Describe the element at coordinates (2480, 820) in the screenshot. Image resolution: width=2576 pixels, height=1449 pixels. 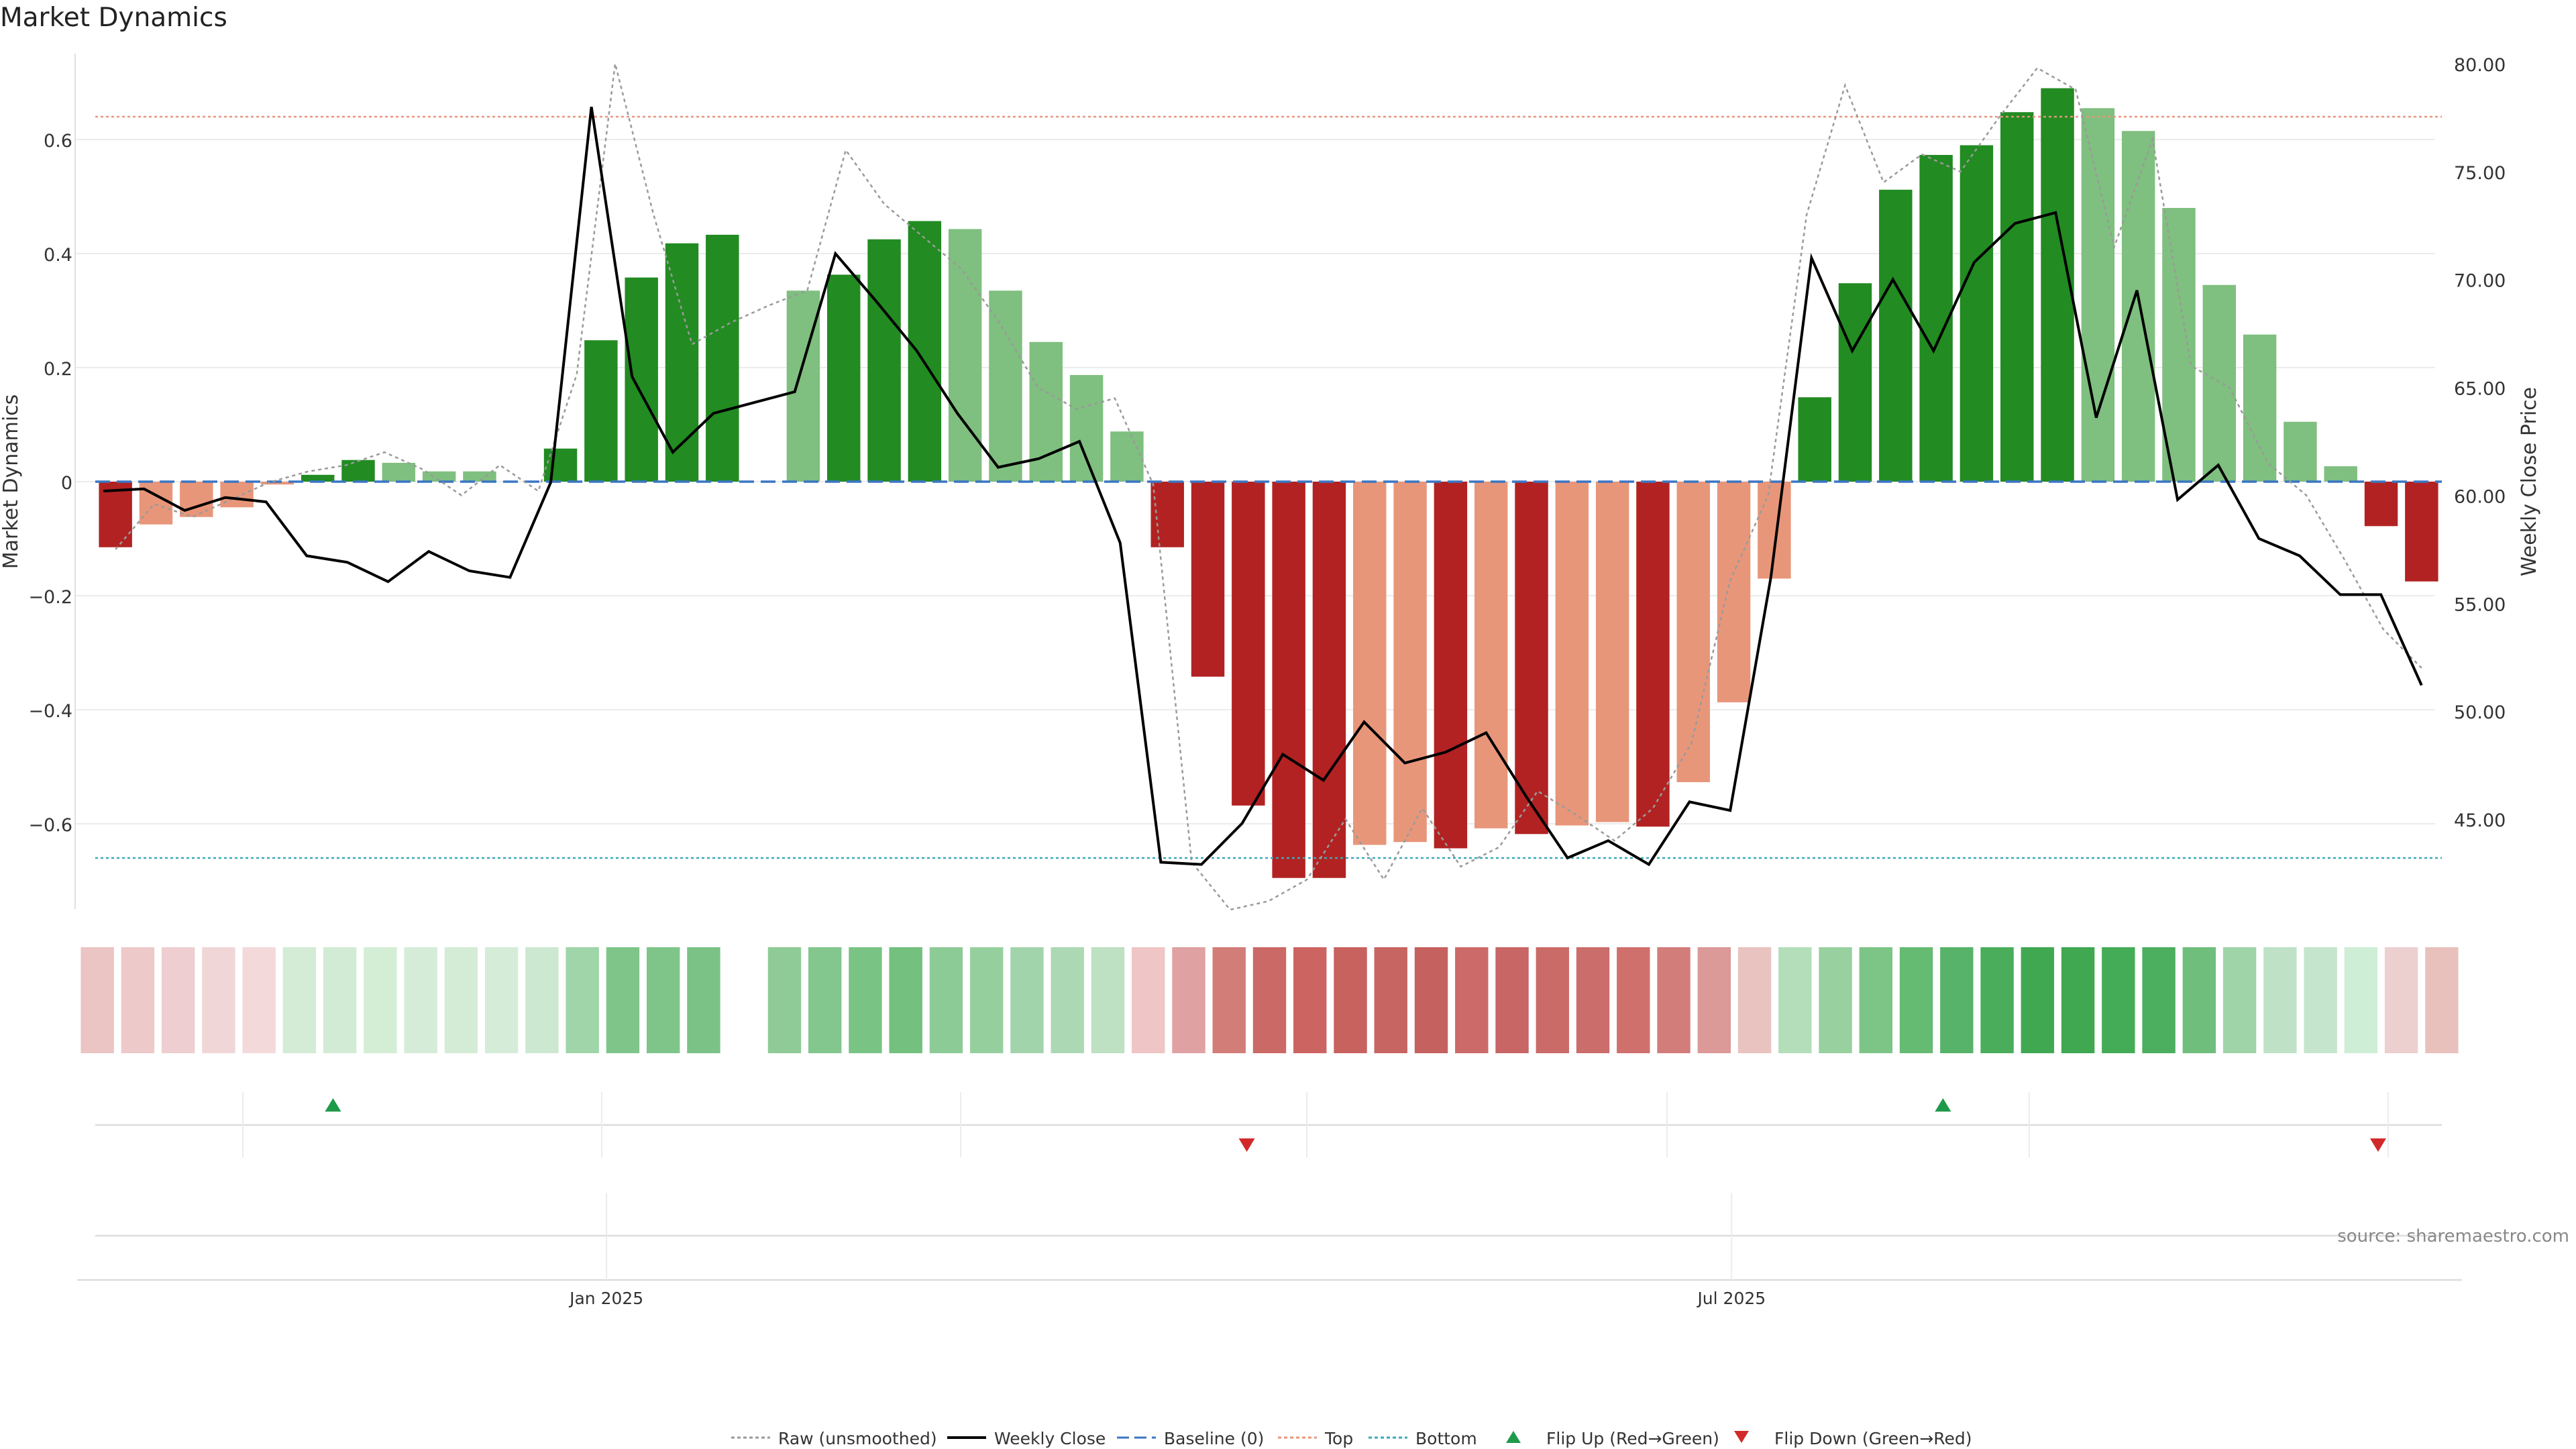
I see `y2-tick-label: 45.00` at that location.